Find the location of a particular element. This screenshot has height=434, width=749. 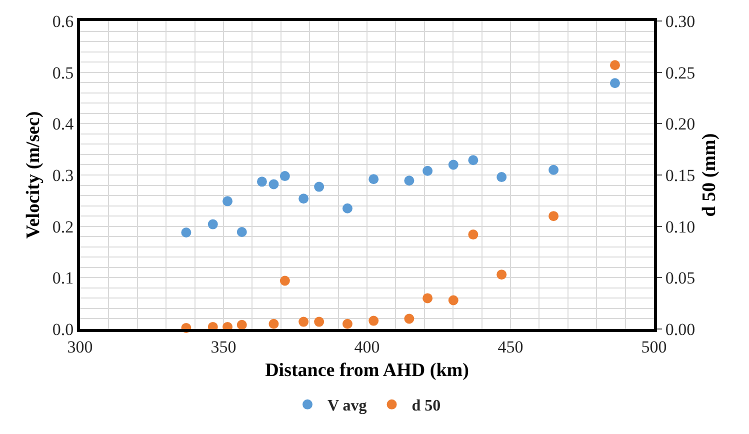

y2-tick-label: 0.20 is located at coordinates (680, 124).